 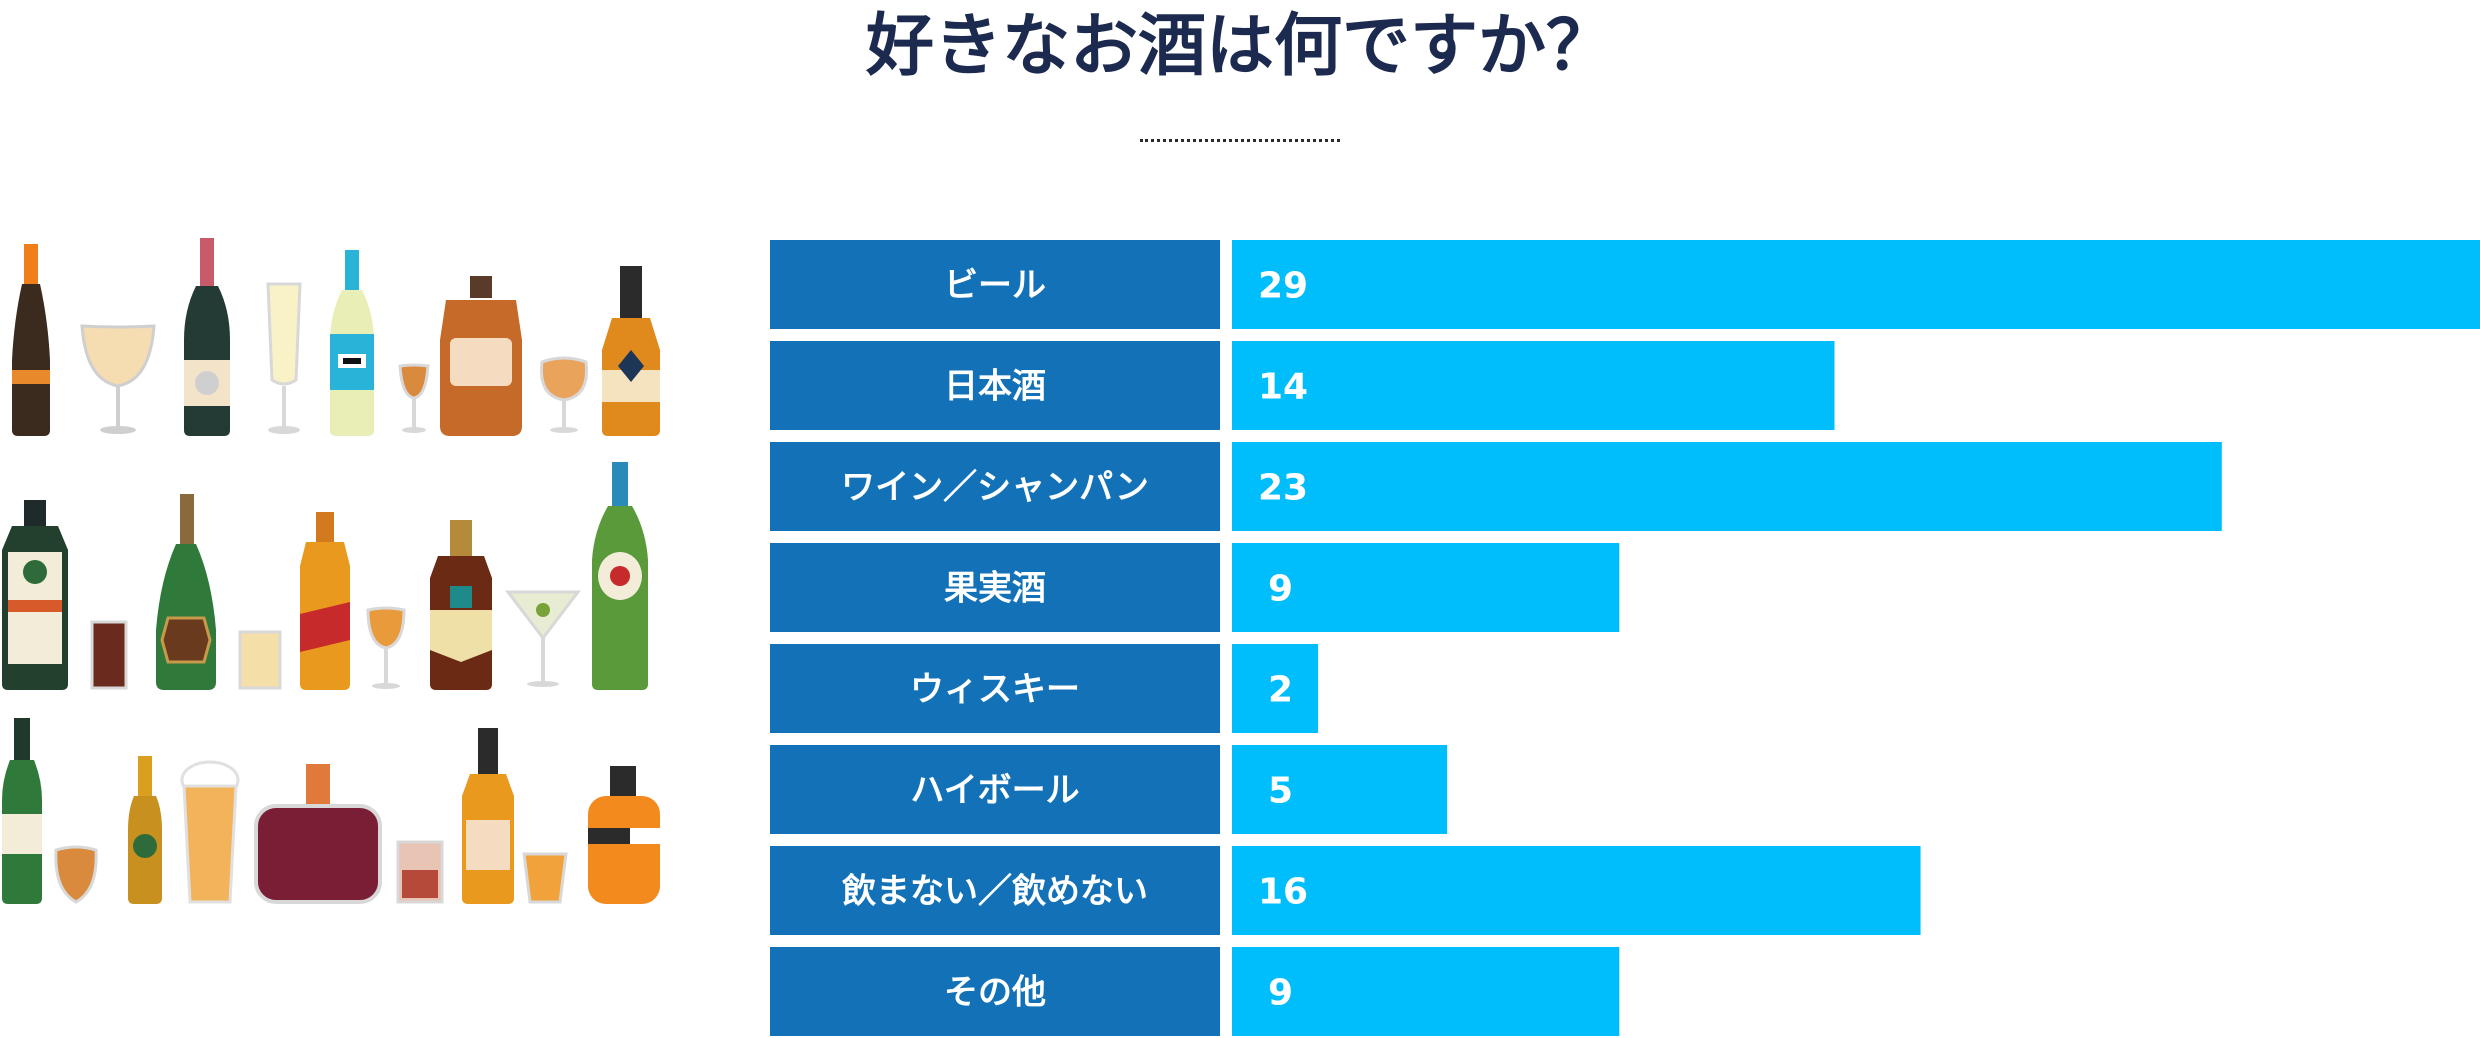 What do you see at coordinates (488, 816) in the screenshot?
I see `bourbon-bottle-icon` at bounding box center [488, 816].